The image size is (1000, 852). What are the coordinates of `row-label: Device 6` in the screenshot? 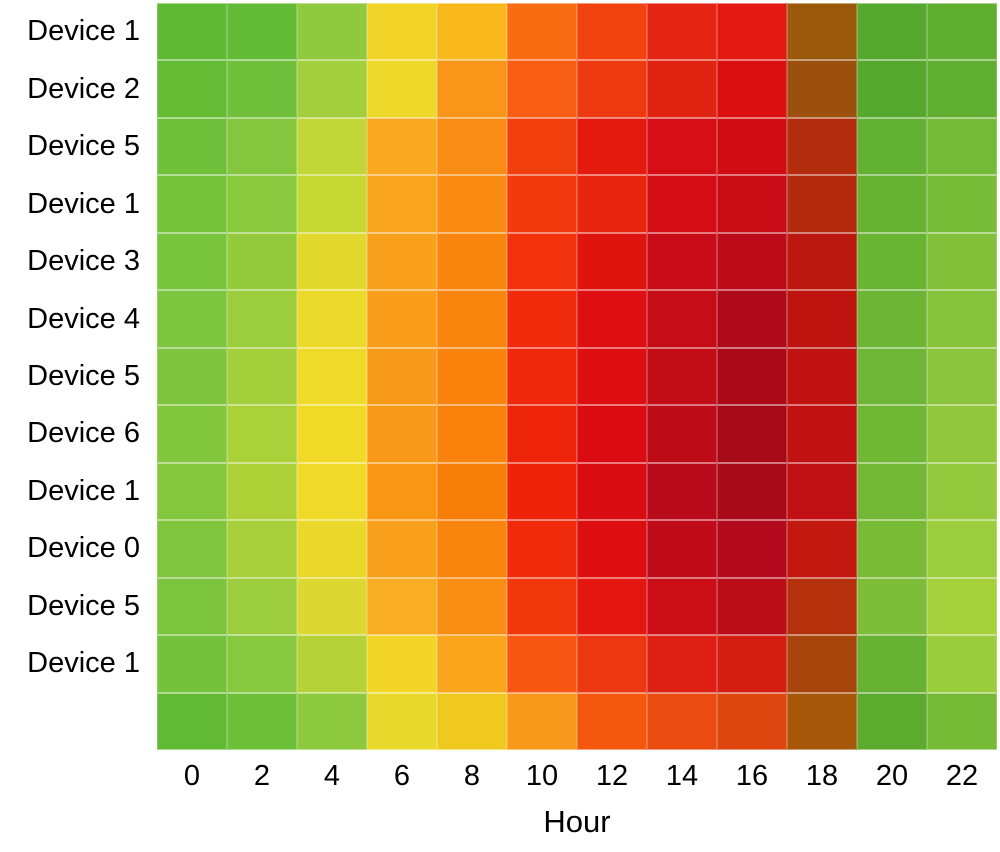 It's located at (83, 433).